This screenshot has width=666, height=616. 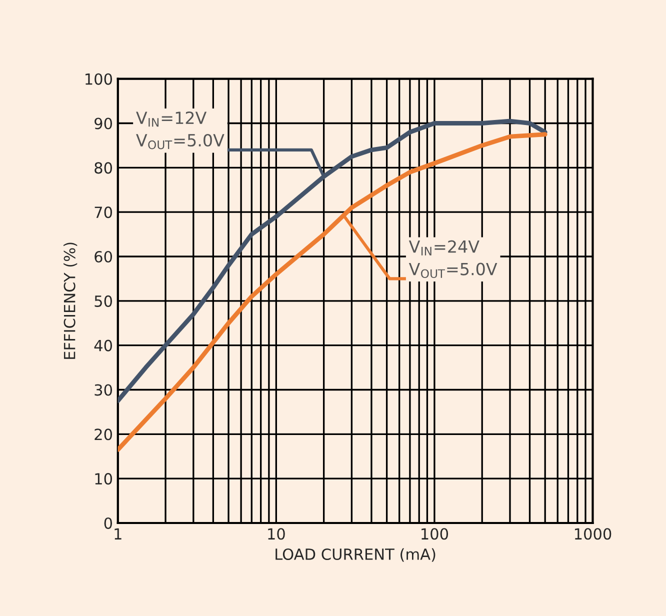 I want to click on y-tick-label: 70, so click(x=103, y=212).